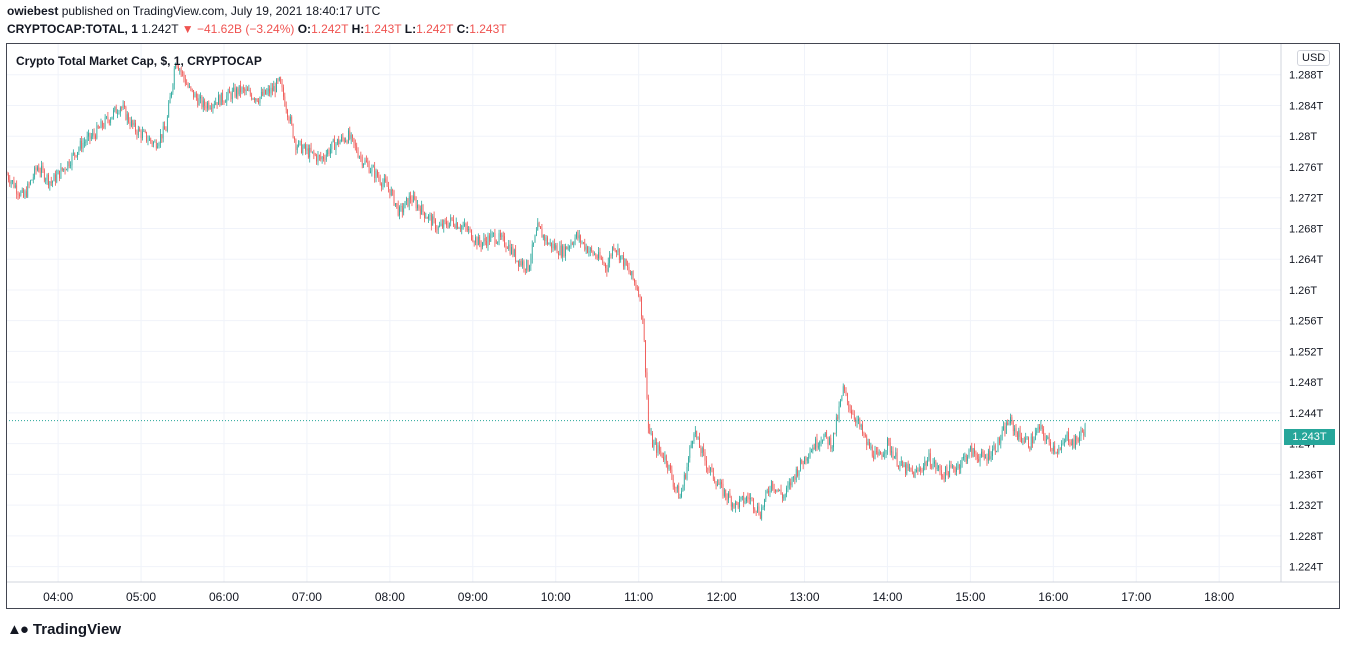 The width and height of the screenshot is (1348, 648). What do you see at coordinates (805, 597) in the screenshot?
I see `time-tick-label: 13:00` at bounding box center [805, 597].